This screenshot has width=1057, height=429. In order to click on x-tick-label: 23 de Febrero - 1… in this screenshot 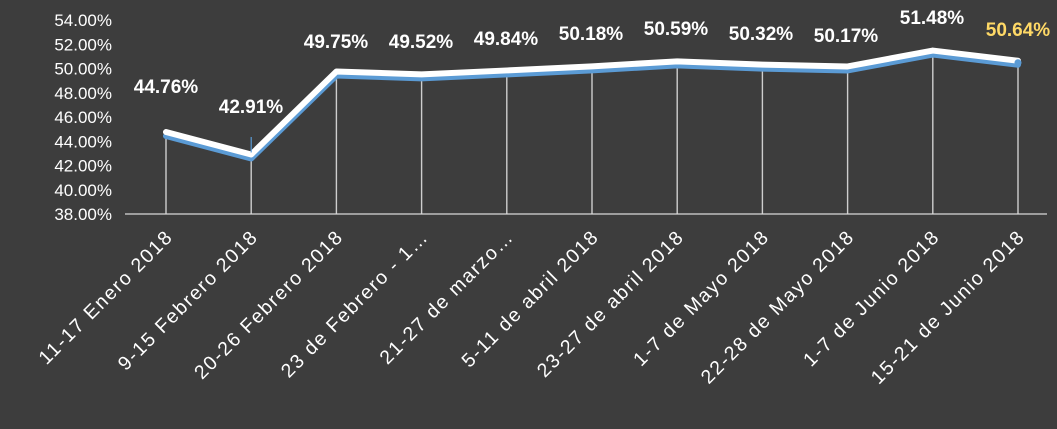, I will do `click(355, 304)`.